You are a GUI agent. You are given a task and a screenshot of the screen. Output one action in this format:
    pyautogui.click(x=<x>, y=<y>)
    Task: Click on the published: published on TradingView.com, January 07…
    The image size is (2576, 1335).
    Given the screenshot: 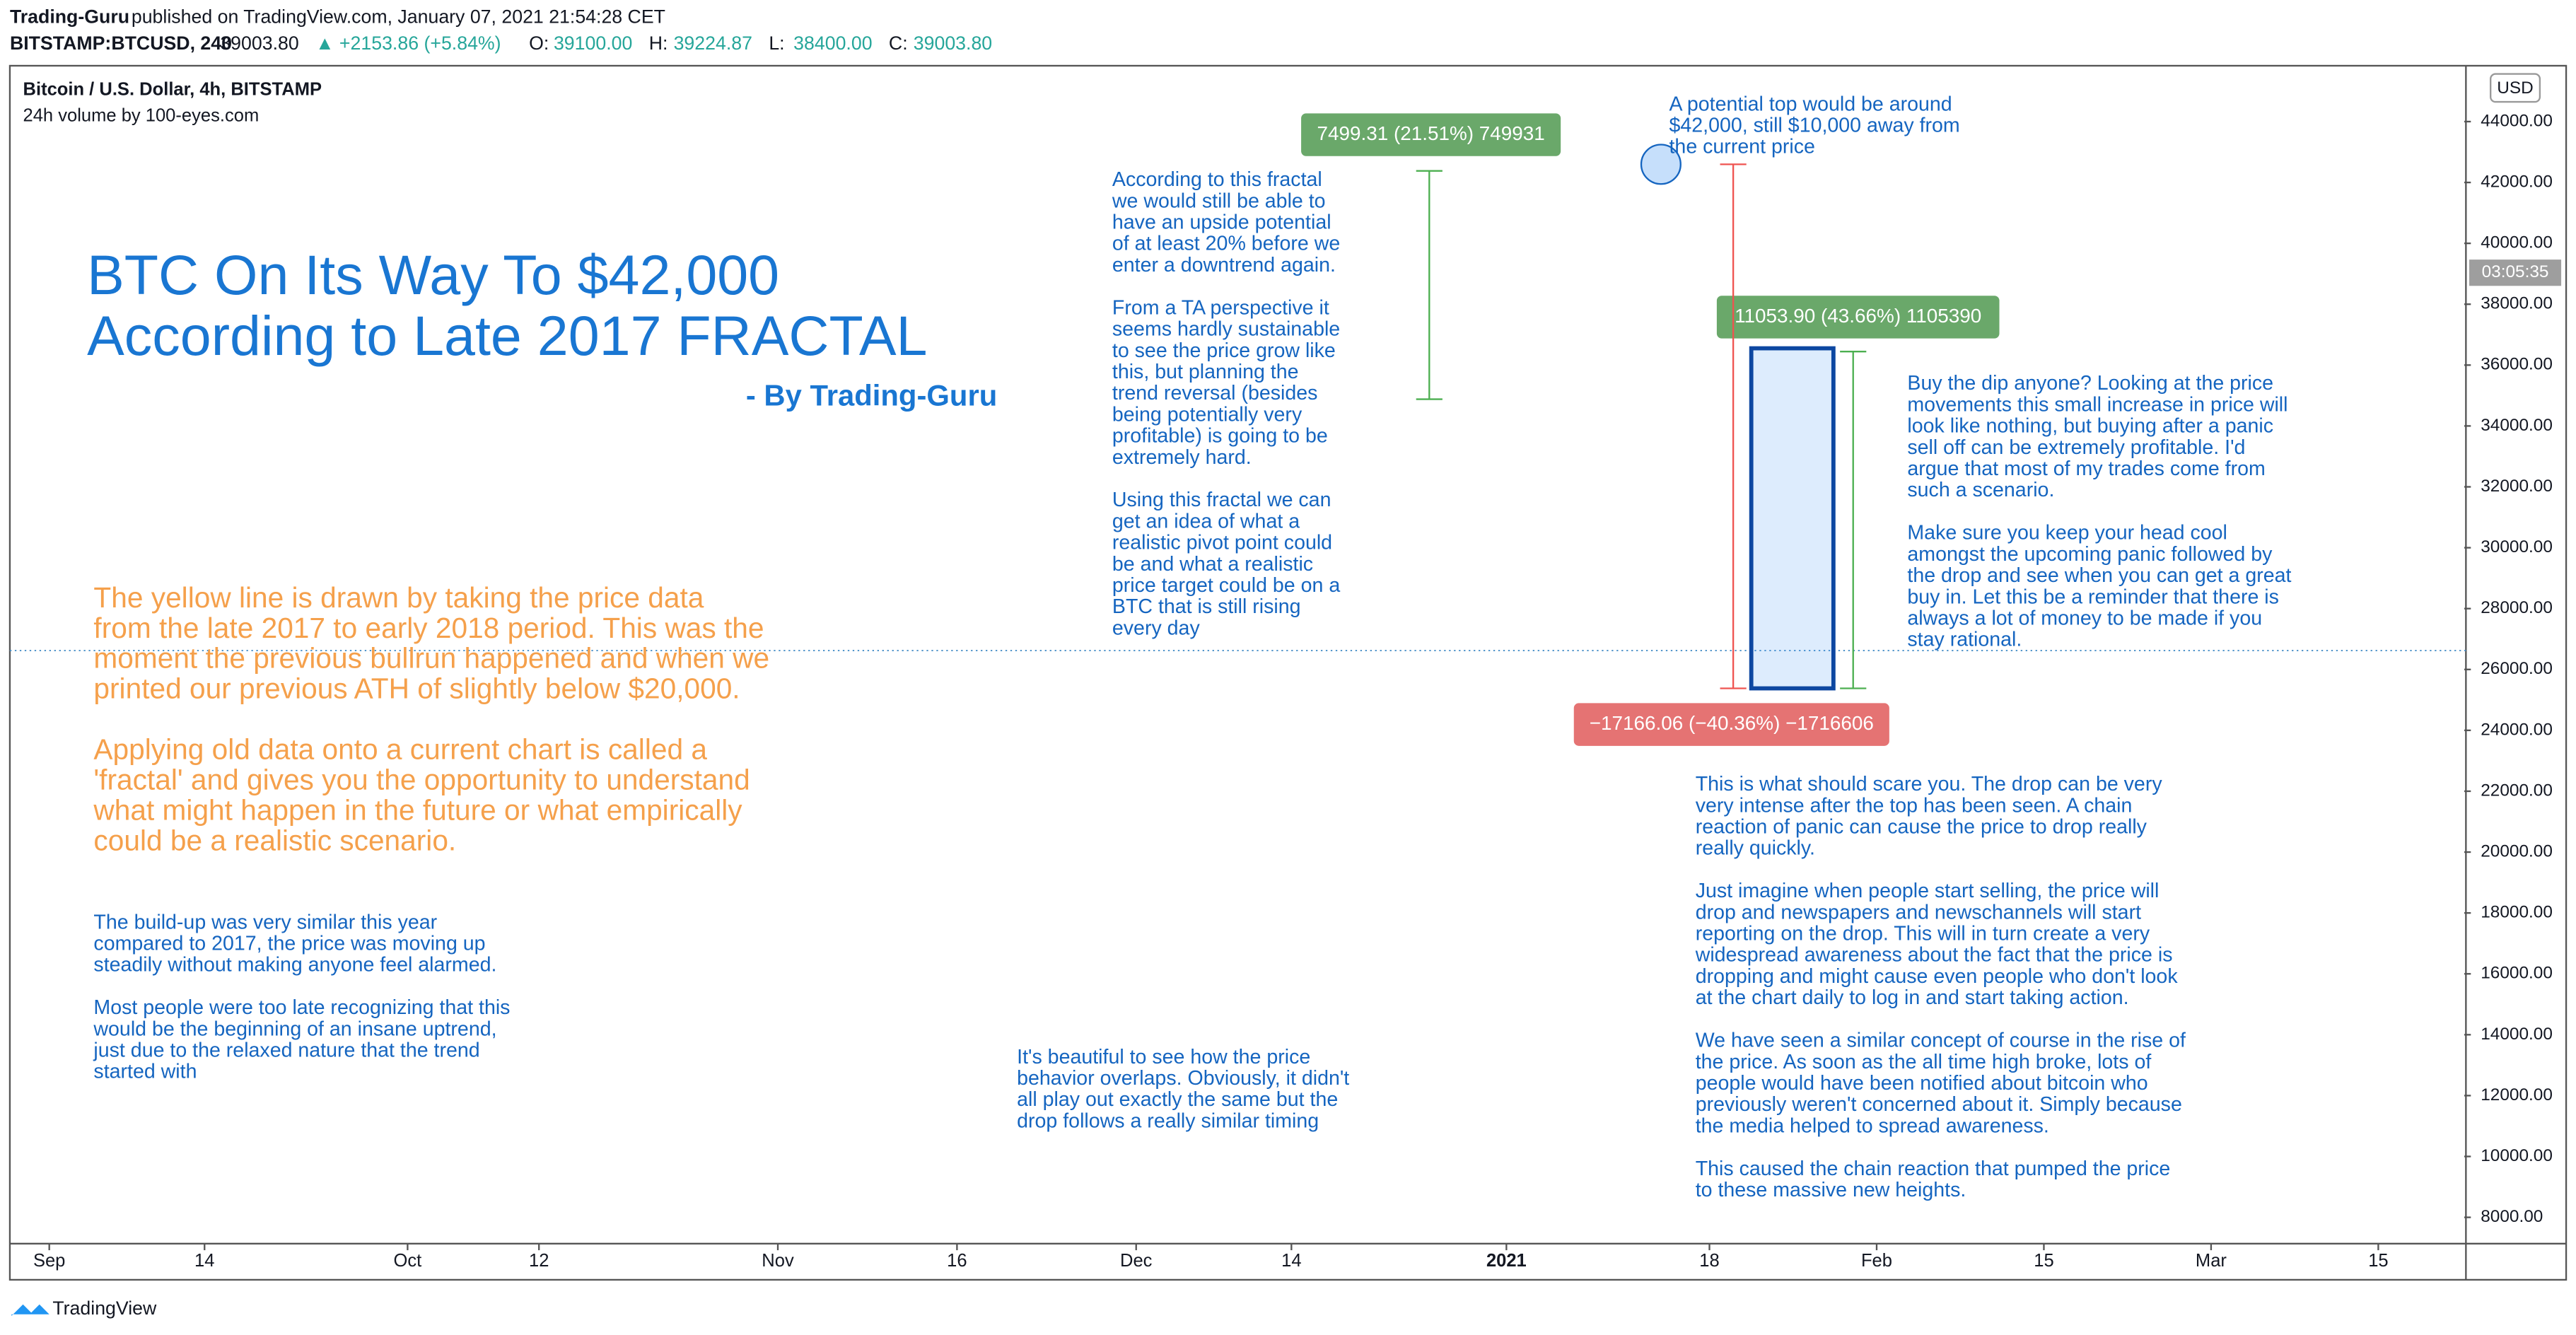 What is the action you would take?
    pyautogui.click(x=398, y=17)
    